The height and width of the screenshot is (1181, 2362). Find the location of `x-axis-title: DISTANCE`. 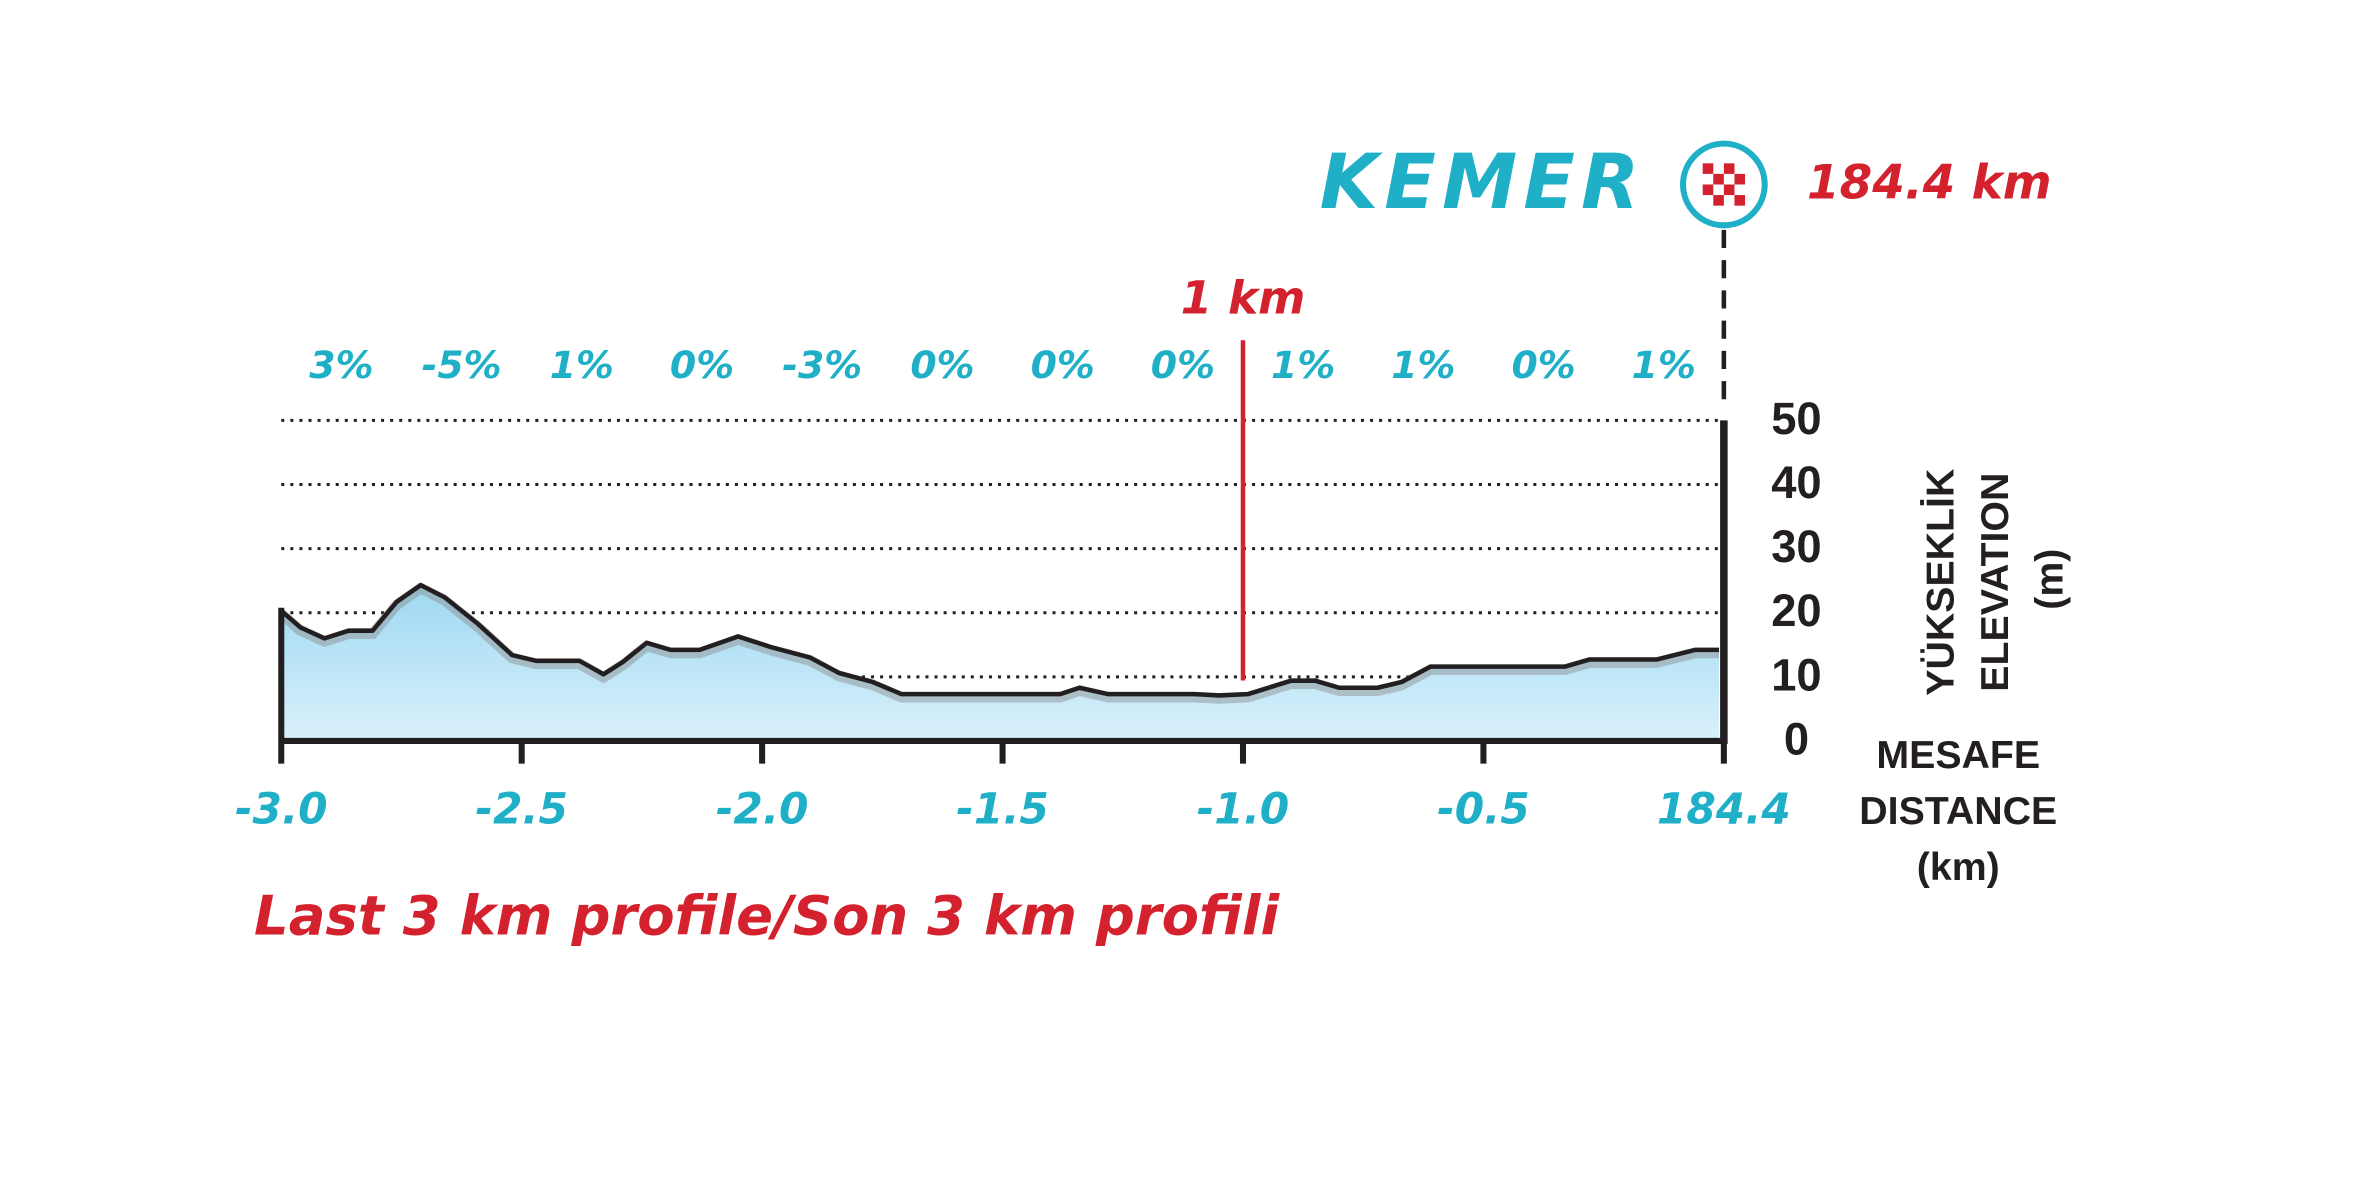

x-axis-title: DISTANCE is located at coordinates (1958, 811).